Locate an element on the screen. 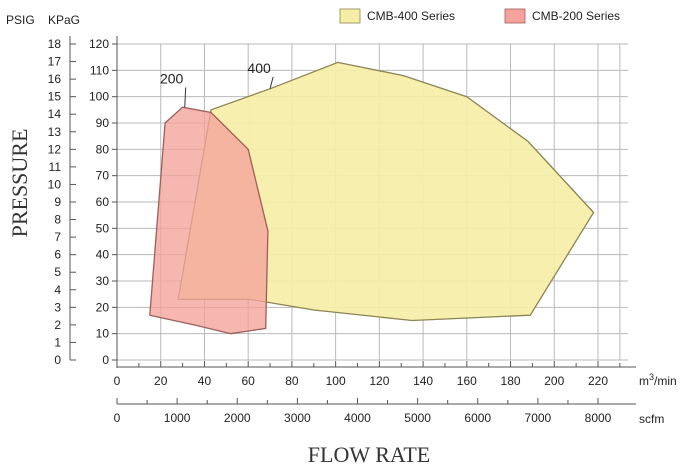 Image resolution: width=687 pixels, height=468 pixels. y-unit-psig: PSIG is located at coordinates (20, 20).